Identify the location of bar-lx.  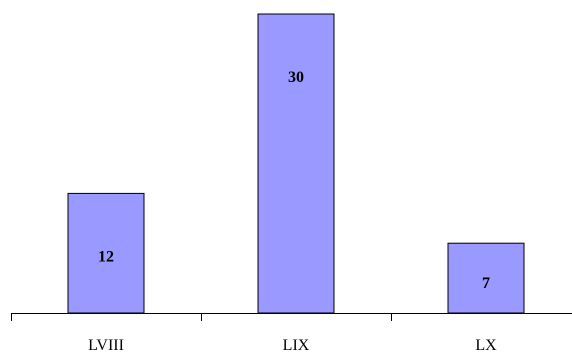
(486, 278).